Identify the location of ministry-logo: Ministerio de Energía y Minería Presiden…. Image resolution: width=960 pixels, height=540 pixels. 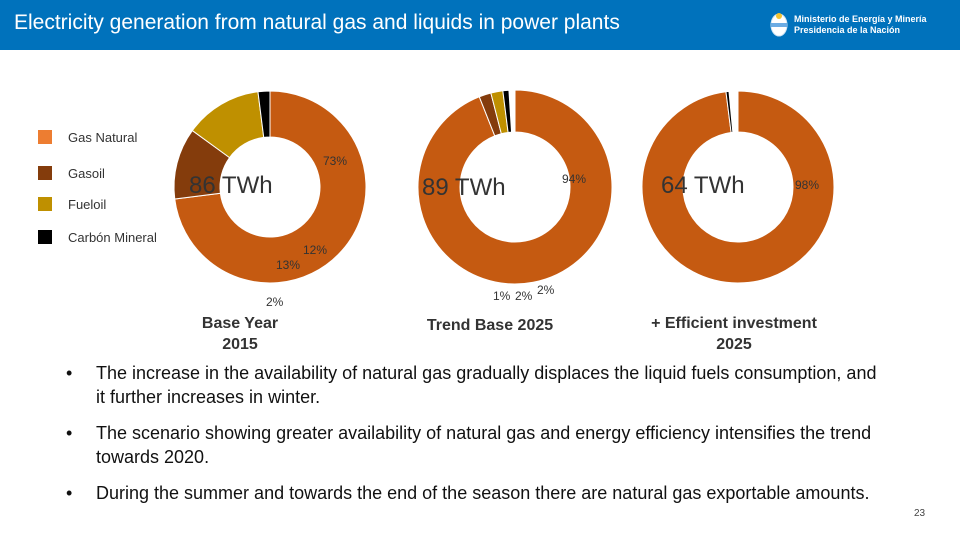
(863, 26).